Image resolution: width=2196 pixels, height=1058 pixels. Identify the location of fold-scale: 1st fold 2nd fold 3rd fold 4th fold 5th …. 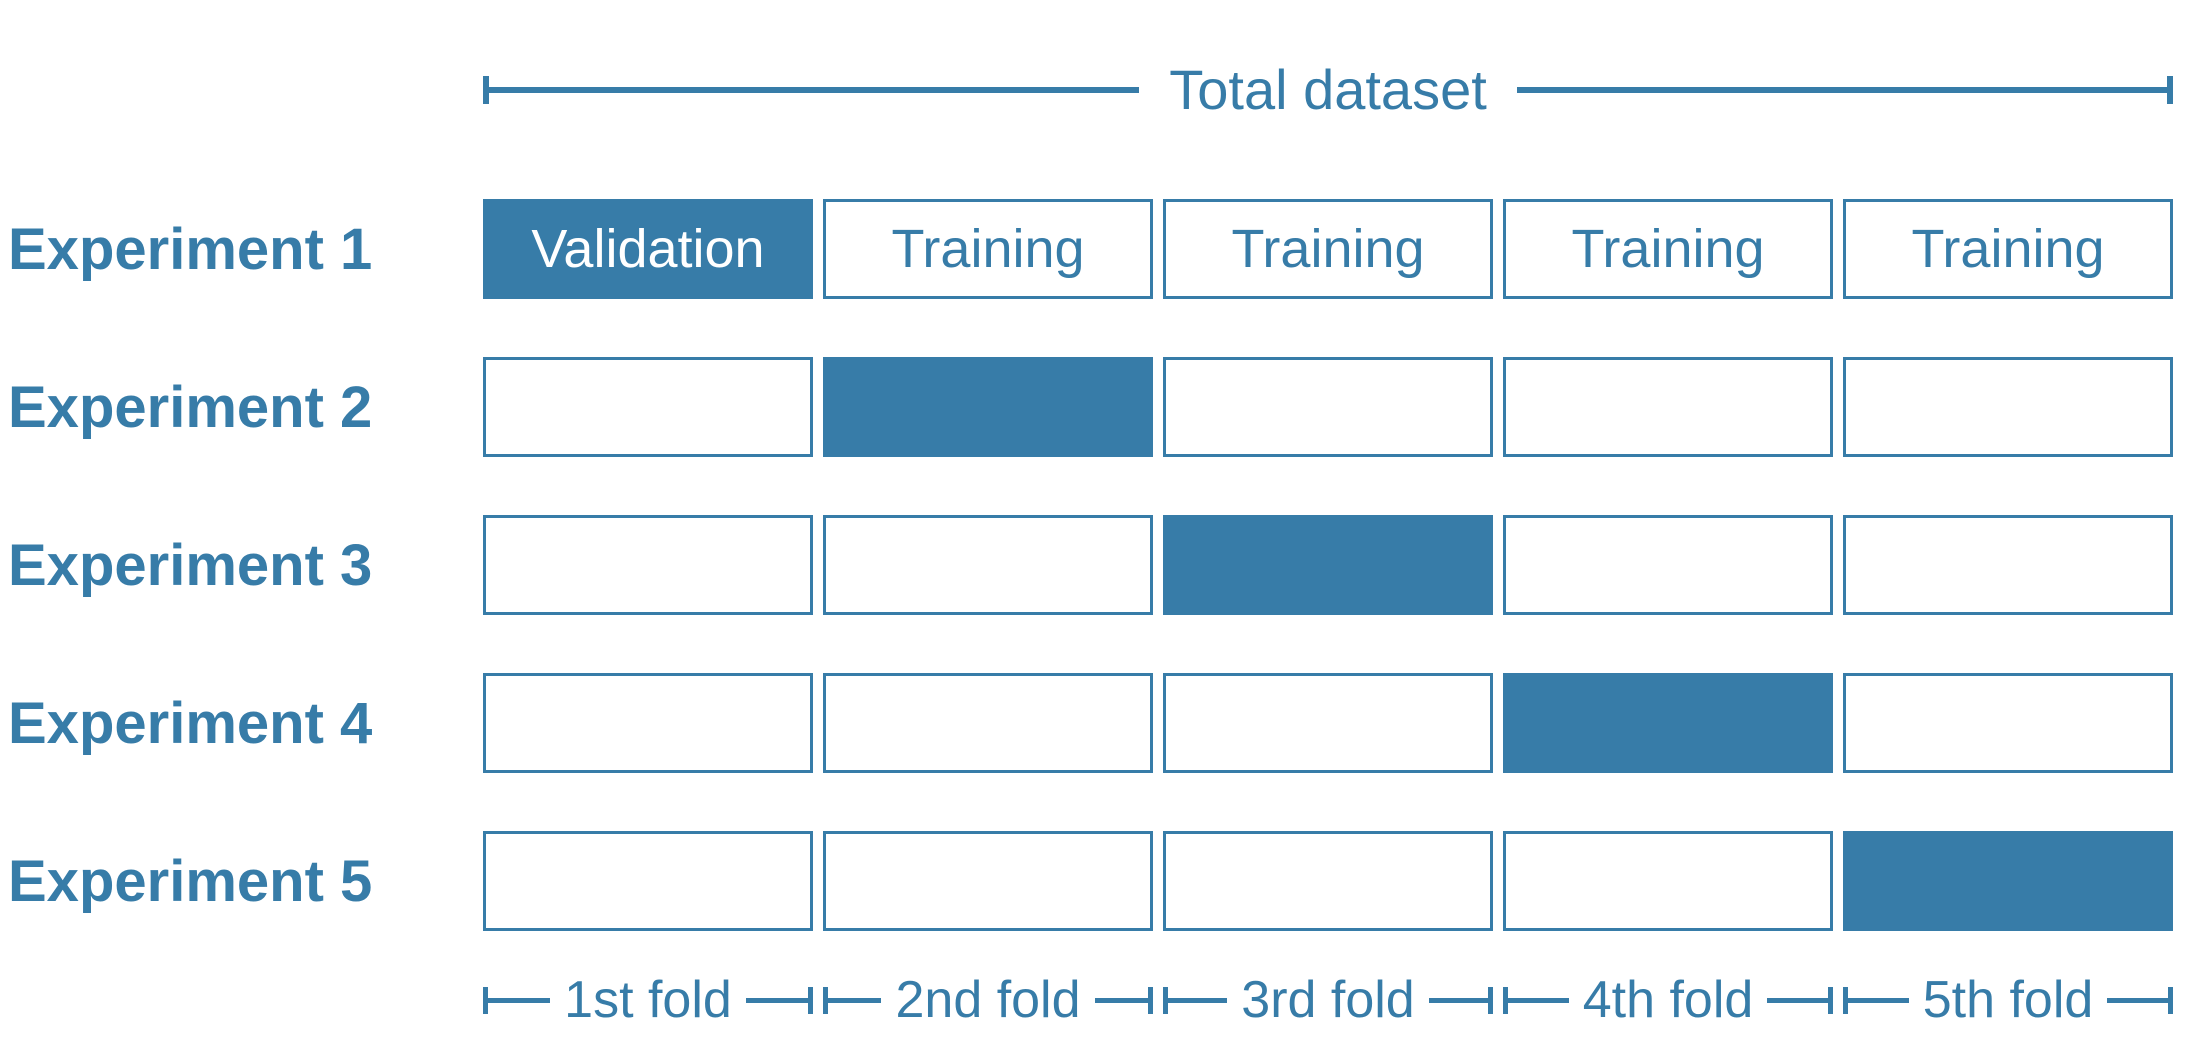
(1328, 1000).